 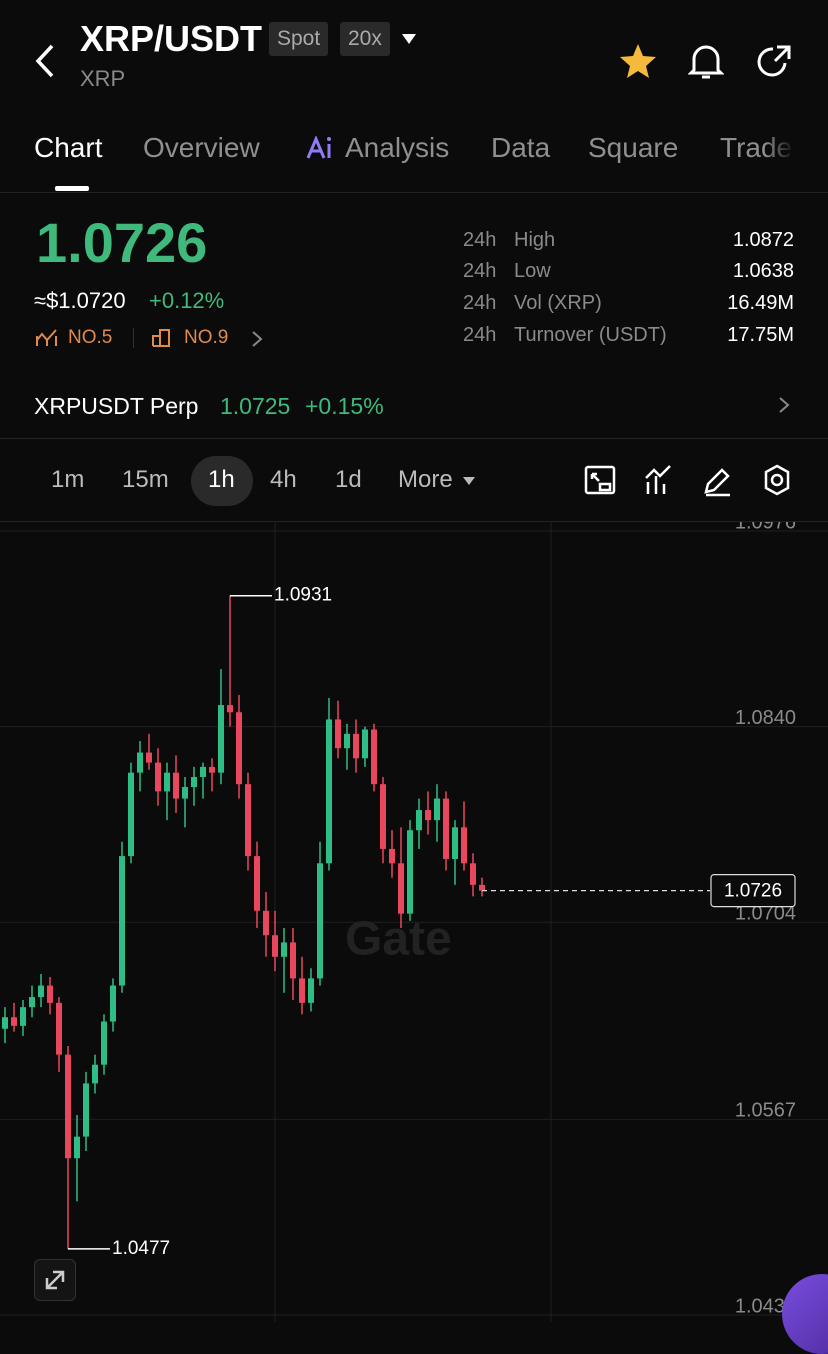 I want to click on extreme-label: 1.0931, so click(x=303, y=595).